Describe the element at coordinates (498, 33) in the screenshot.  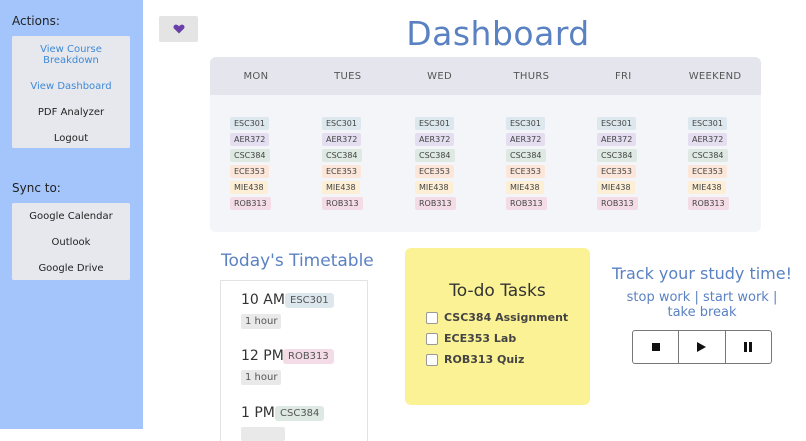
I see `page-title: Dashboard` at that location.